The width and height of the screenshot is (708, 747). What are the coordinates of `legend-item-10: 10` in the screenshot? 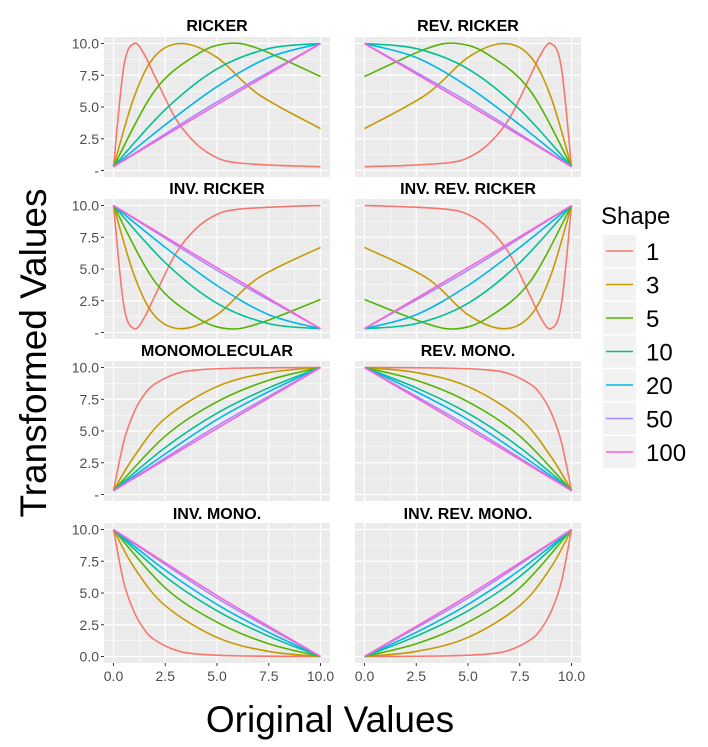 It's located at (638, 351).